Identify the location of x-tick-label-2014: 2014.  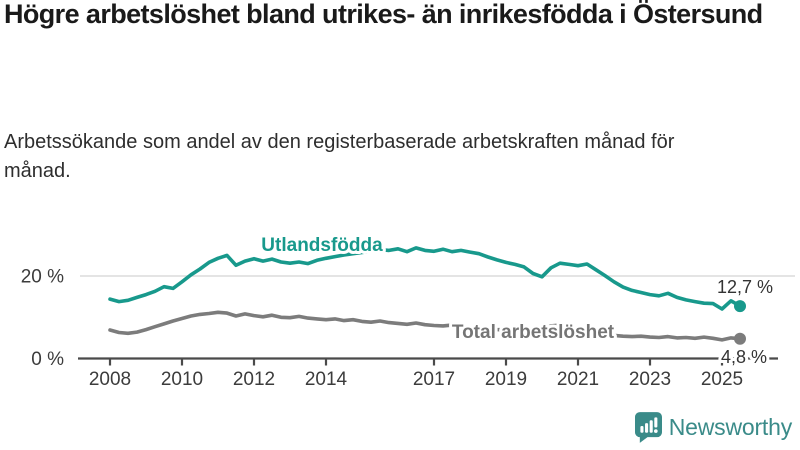
(326, 379).